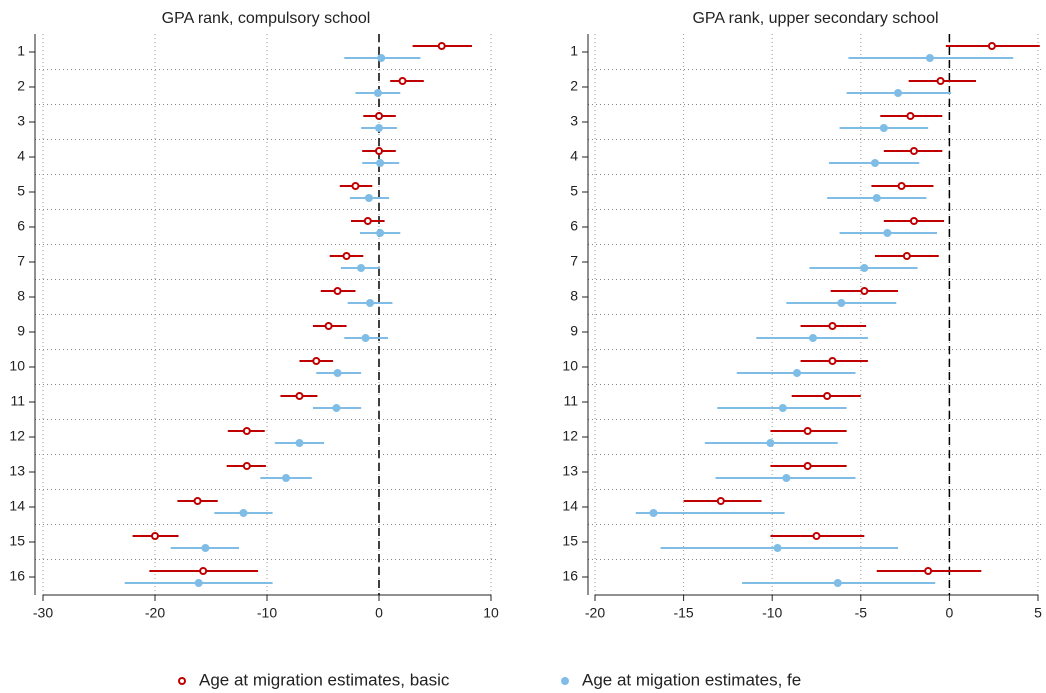 The image size is (1046, 693). What do you see at coordinates (691, 679) in the screenshot?
I see `legend-label: Age at migation estimates, fe` at bounding box center [691, 679].